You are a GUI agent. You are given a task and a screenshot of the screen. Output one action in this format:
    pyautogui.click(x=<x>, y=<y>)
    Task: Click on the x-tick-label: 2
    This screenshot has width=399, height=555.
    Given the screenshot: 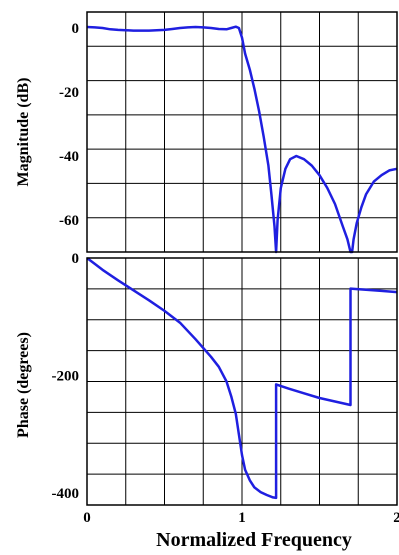 What is the action you would take?
    pyautogui.click(x=396, y=518)
    